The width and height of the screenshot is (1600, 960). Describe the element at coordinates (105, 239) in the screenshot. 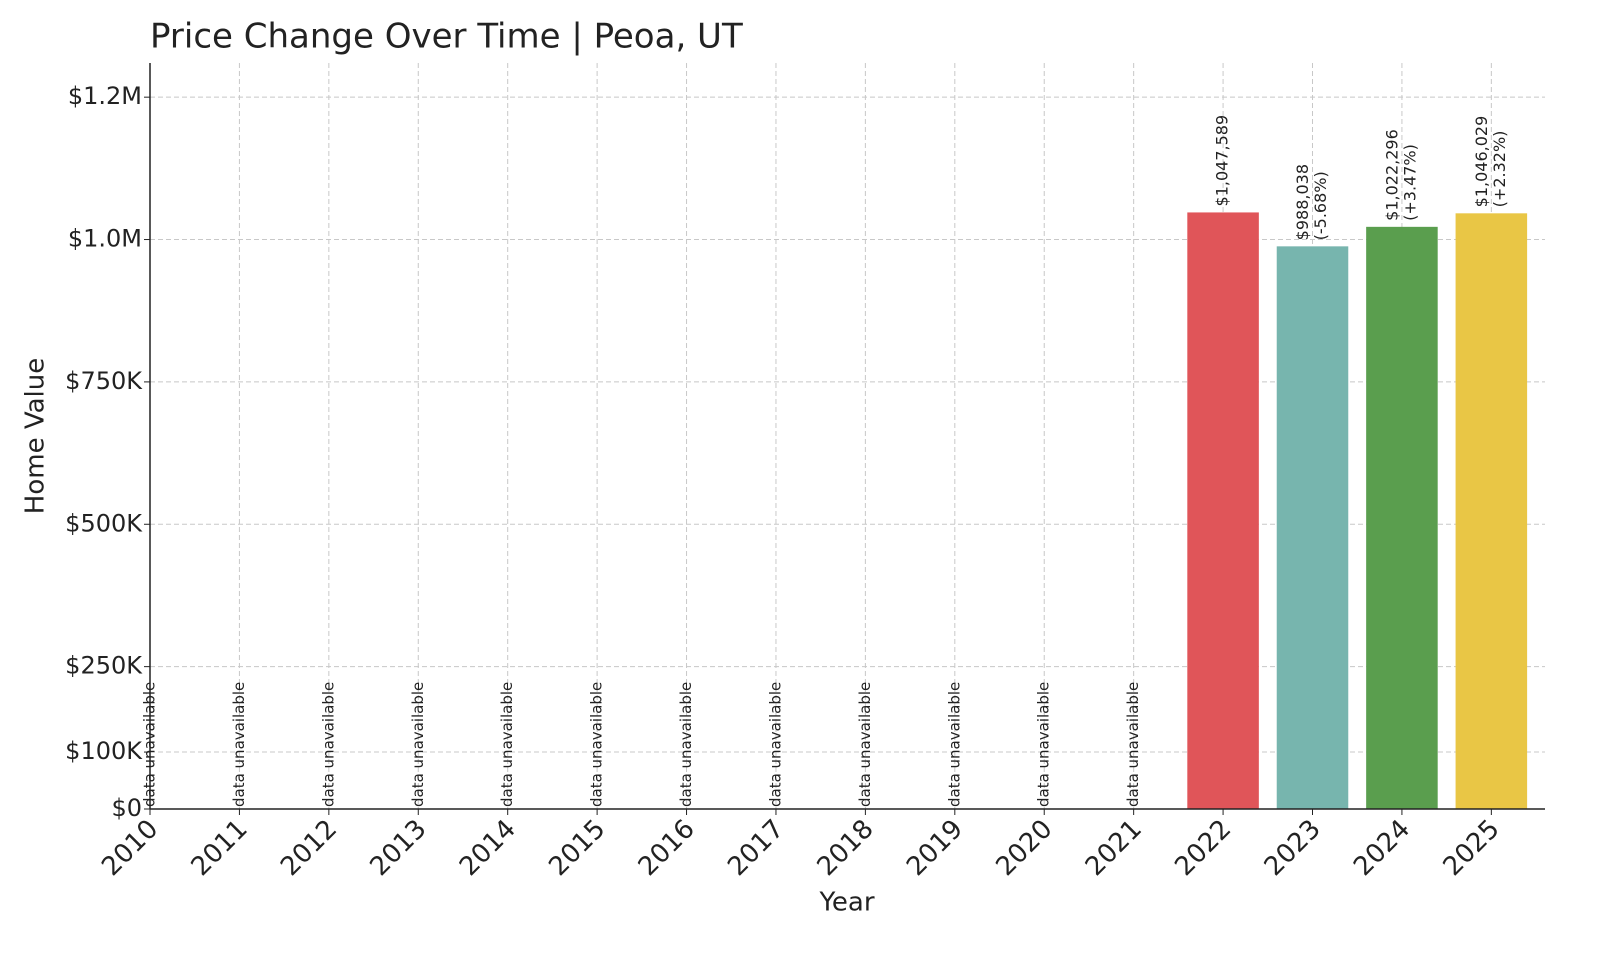

I see `y-tick-label: $1.0M` at that location.